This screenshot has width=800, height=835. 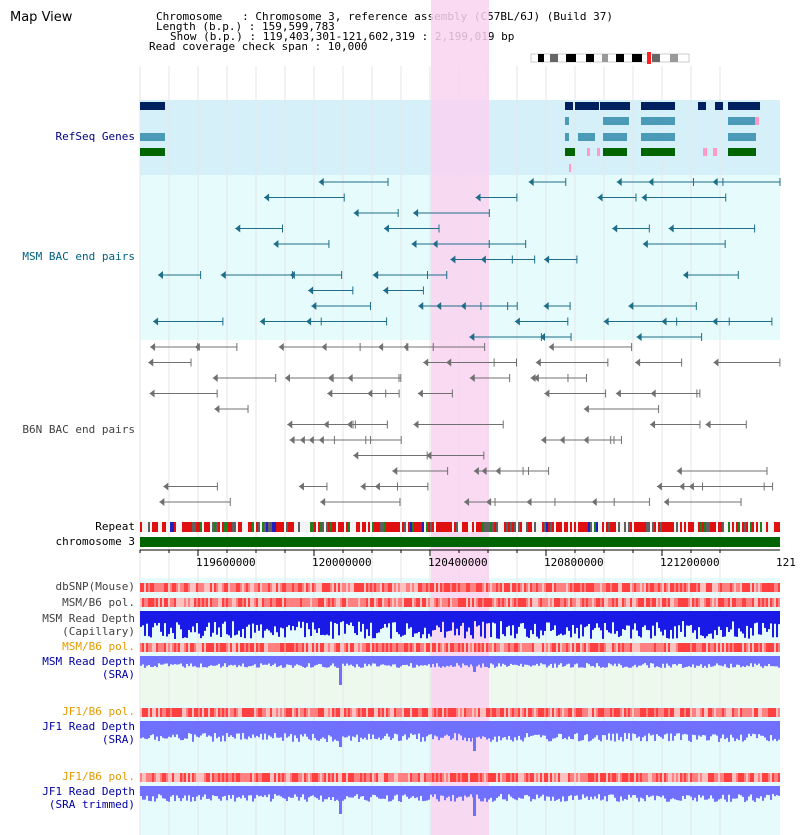 I want to click on gene-feature, so click(x=744, y=106).